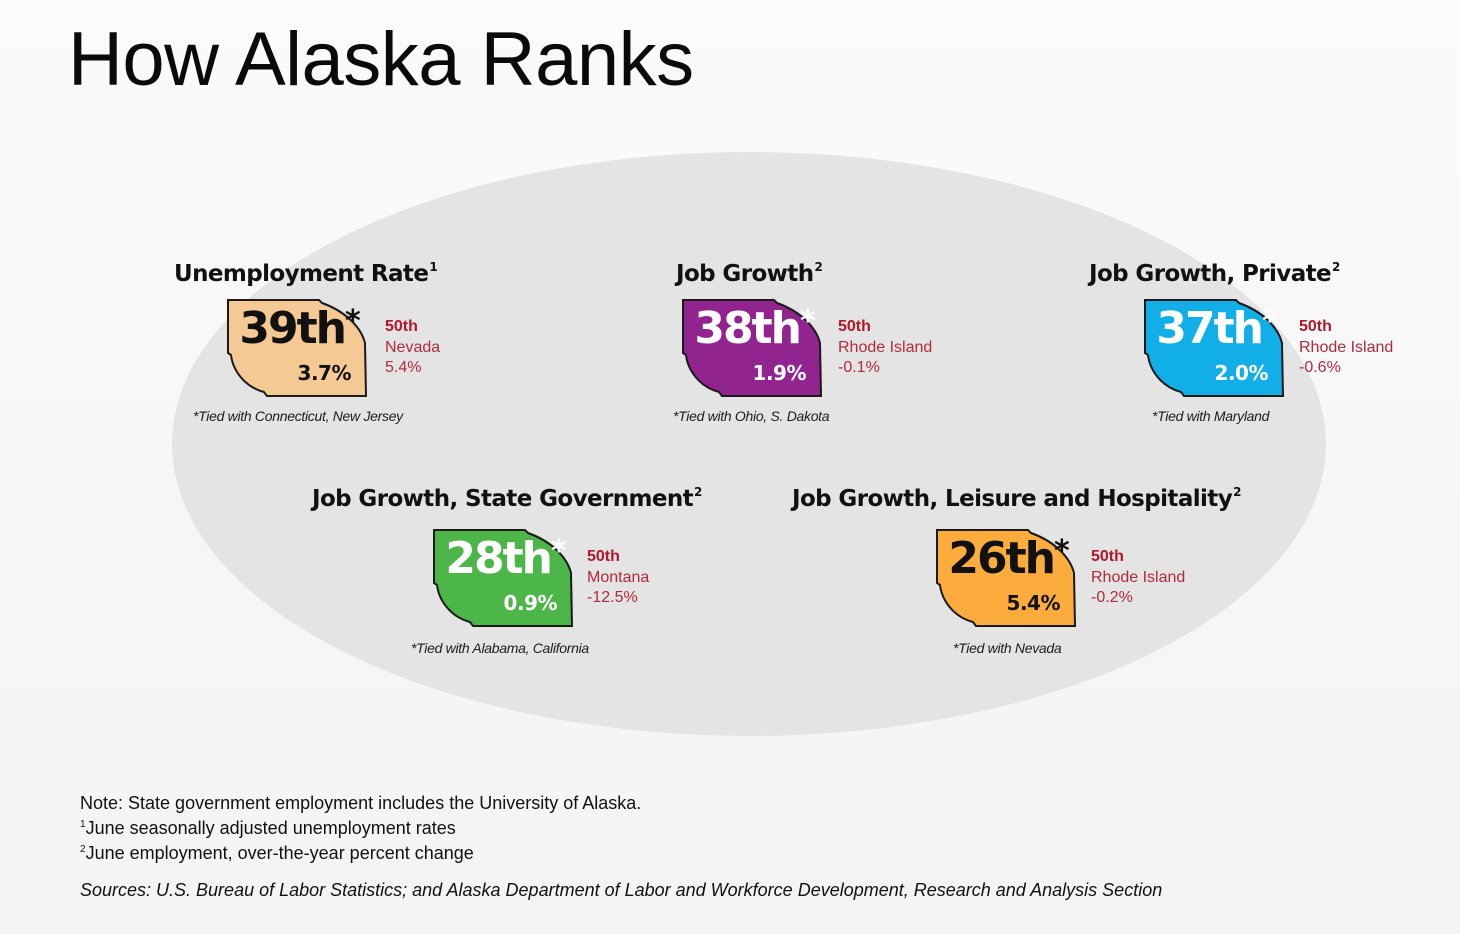  What do you see at coordinates (1016, 498) in the screenshot?
I see `panel-title: Job Growth, Leisure and Hospitality2` at bounding box center [1016, 498].